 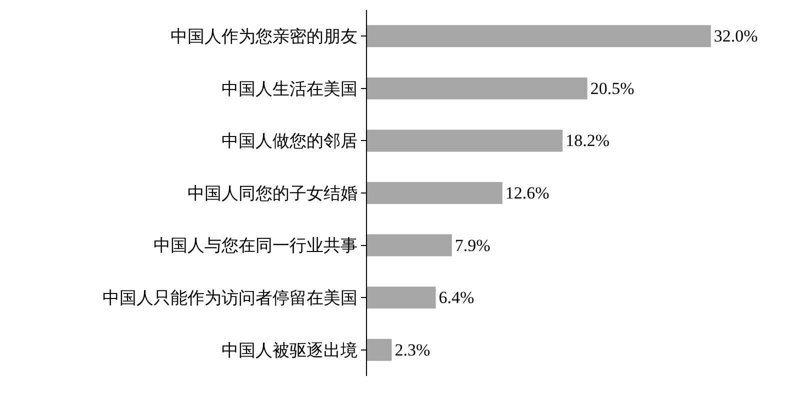 I want to click on data-label: 12.6%, so click(x=527, y=193).